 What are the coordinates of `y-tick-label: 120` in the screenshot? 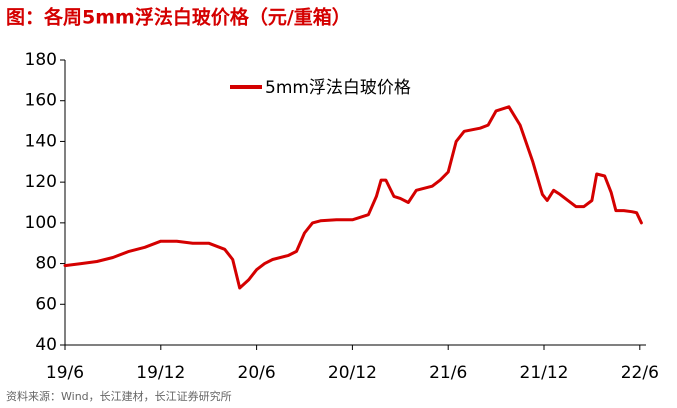 It's located at (41, 182).